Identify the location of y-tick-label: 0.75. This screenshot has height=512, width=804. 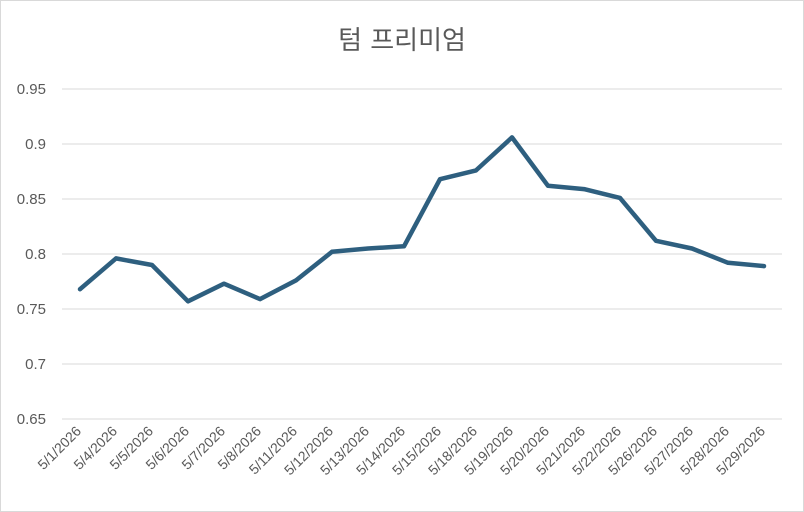
(31, 309).